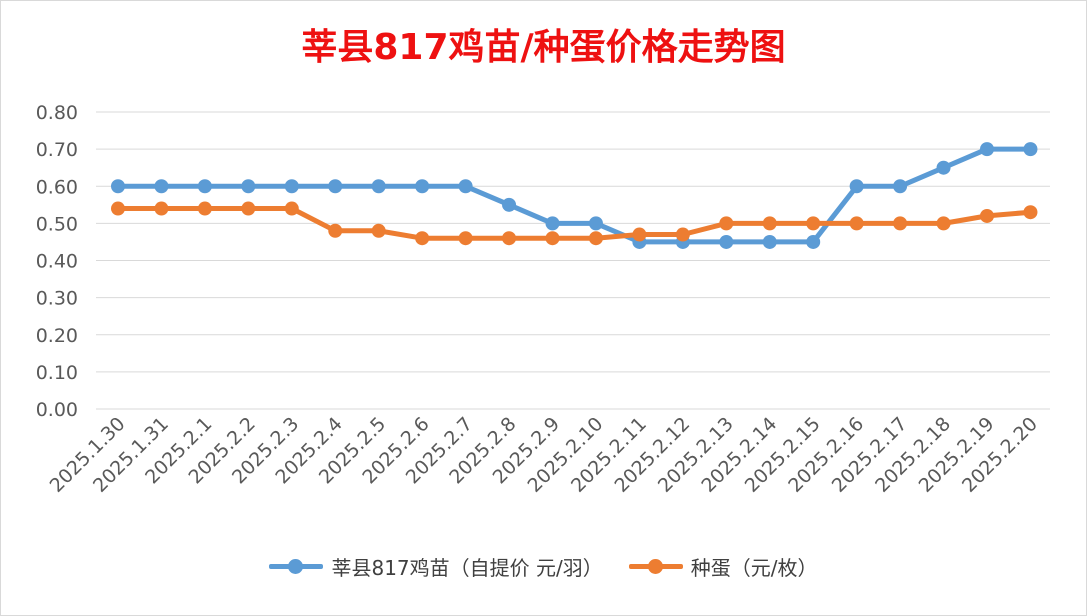 This screenshot has width=1087, height=616. Describe the element at coordinates (57, 299) in the screenshot. I see `y-tick-label: 0.30` at that location.